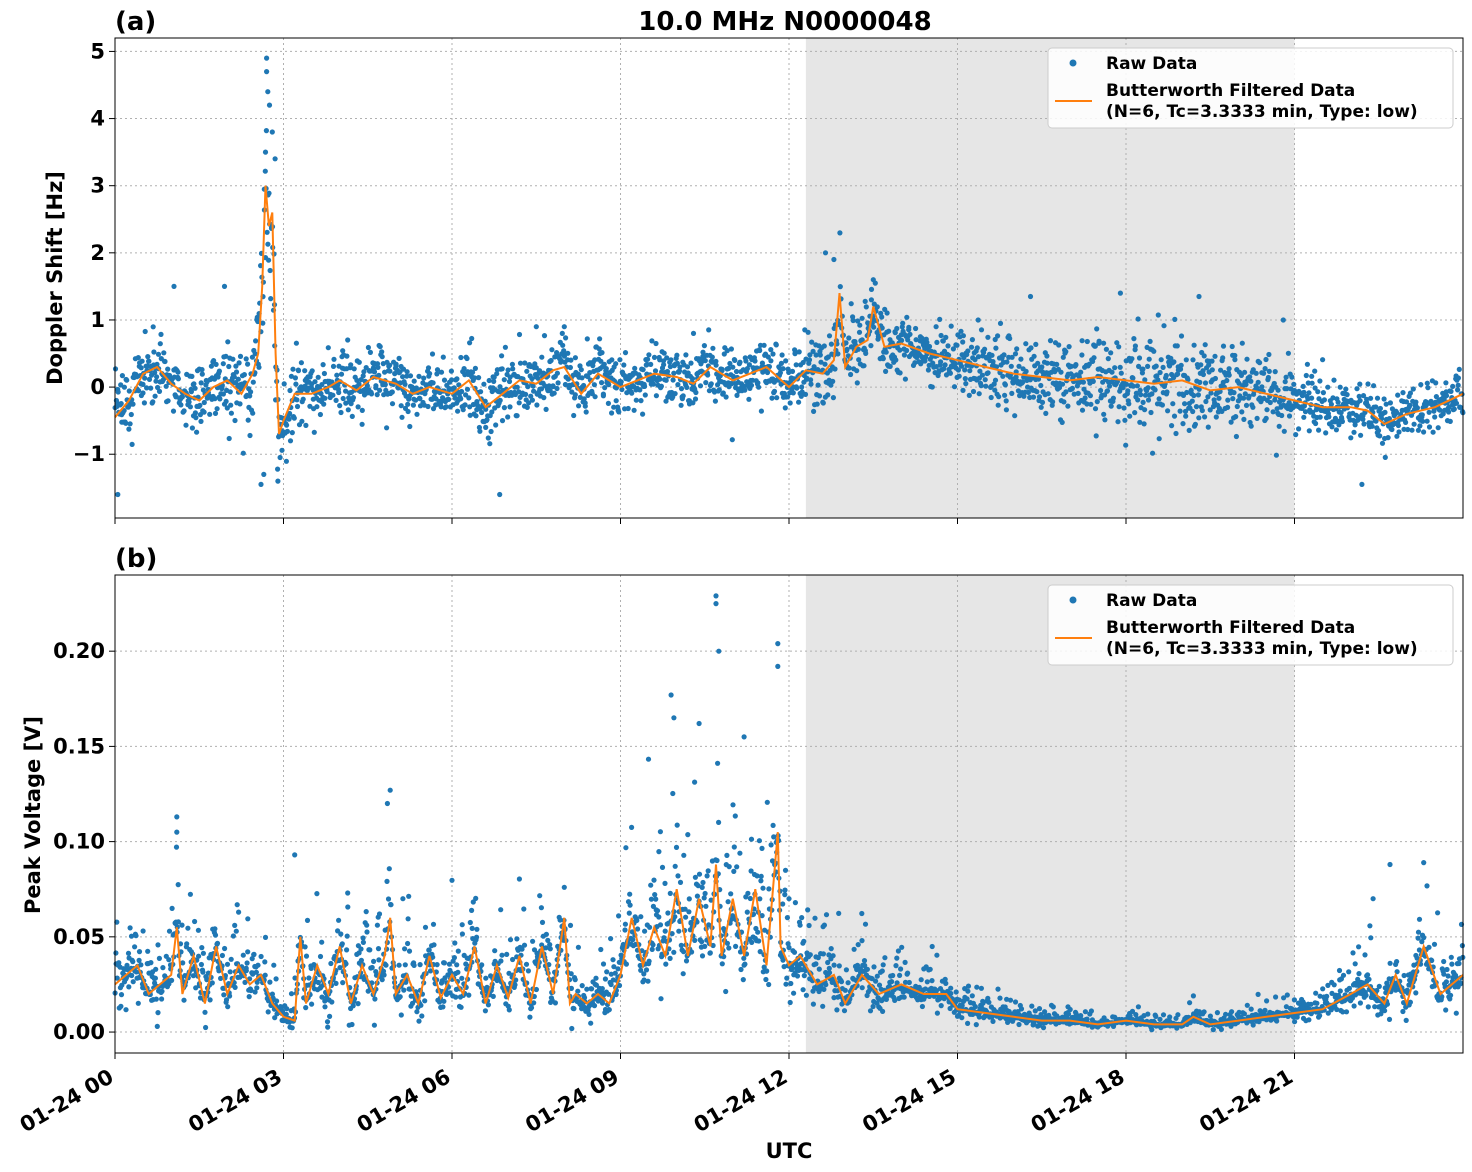  Describe the element at coordinates (704, 521) in the screenshot. I see `x-ticks-a` at that location.